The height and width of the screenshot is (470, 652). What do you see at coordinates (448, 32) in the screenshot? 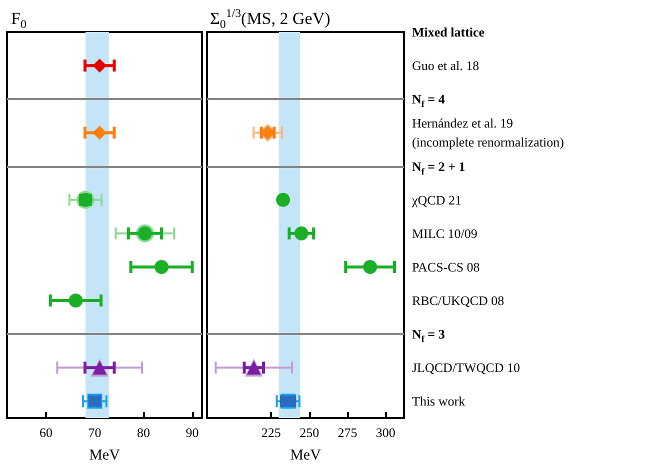
I see `y-tick-label: Mixed lattice` at bounding box center [448, 32].